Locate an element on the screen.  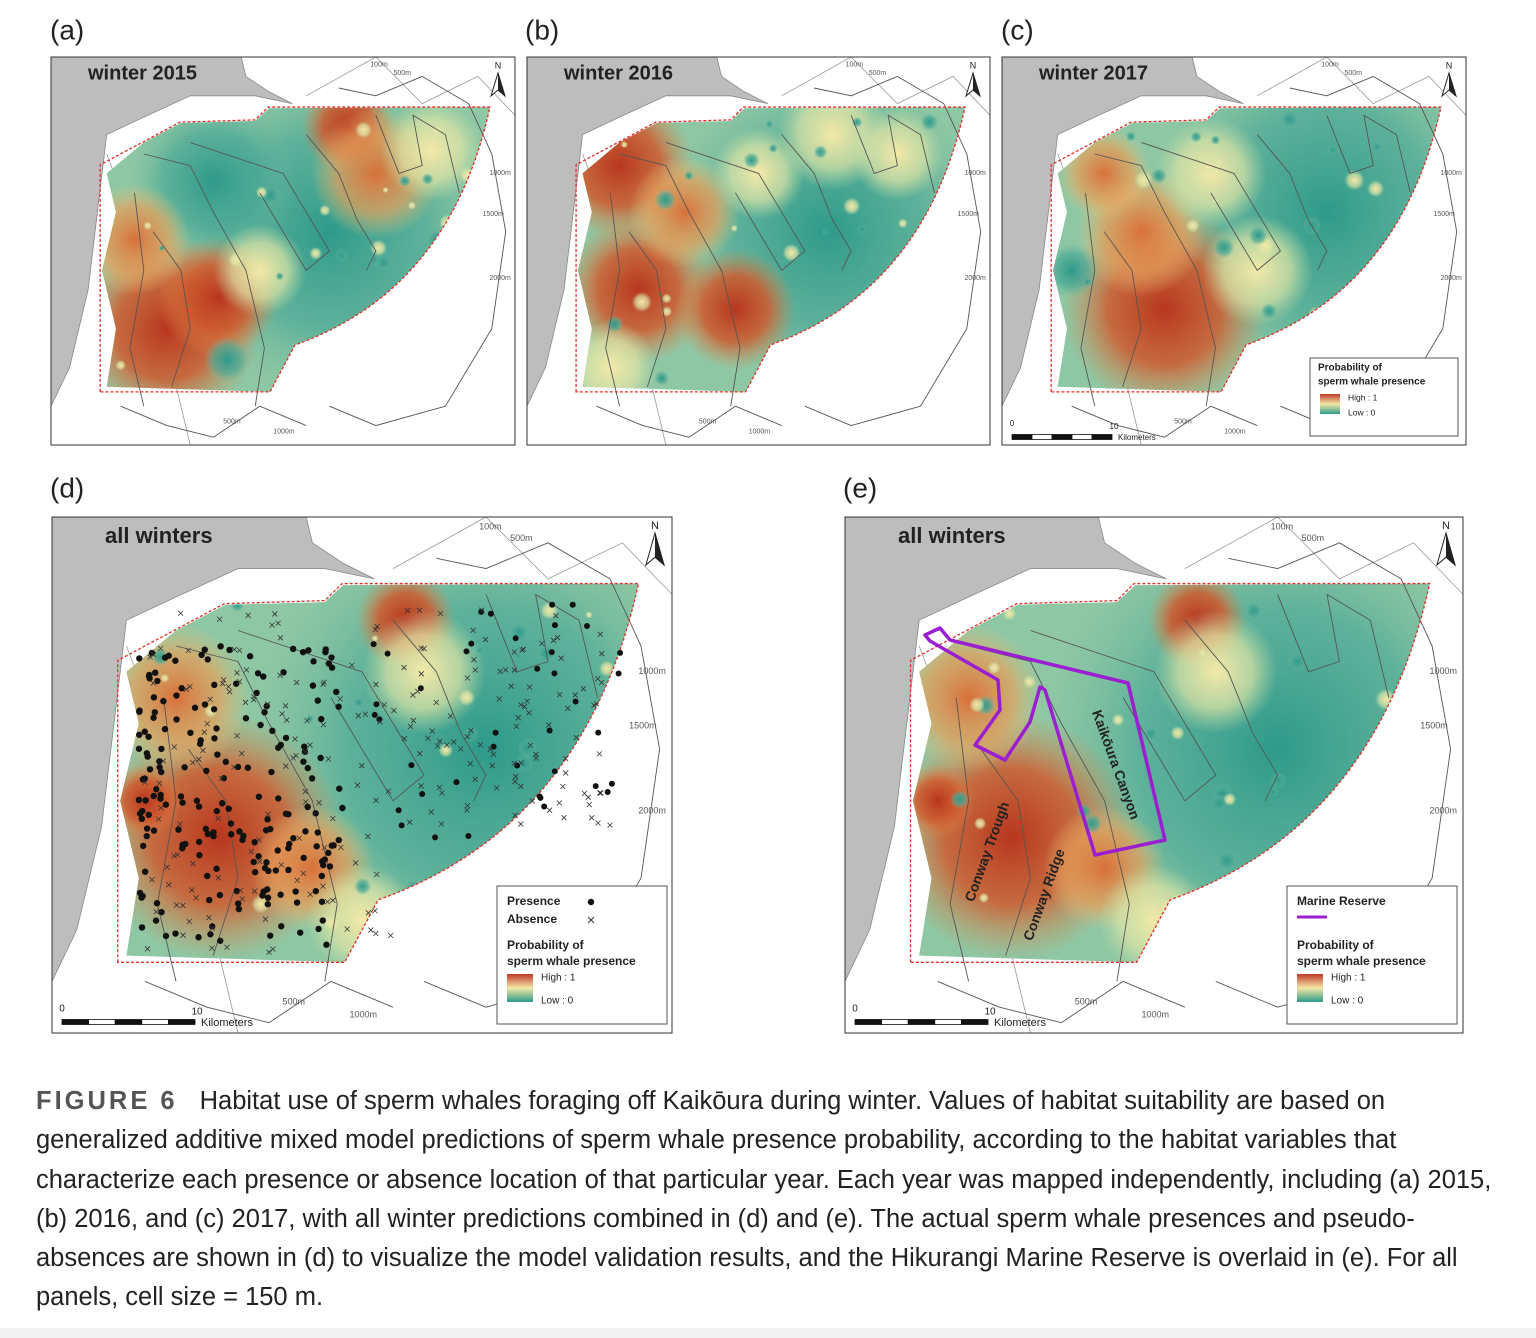
depth-label: 2000m is located at coordinates (975, 278).